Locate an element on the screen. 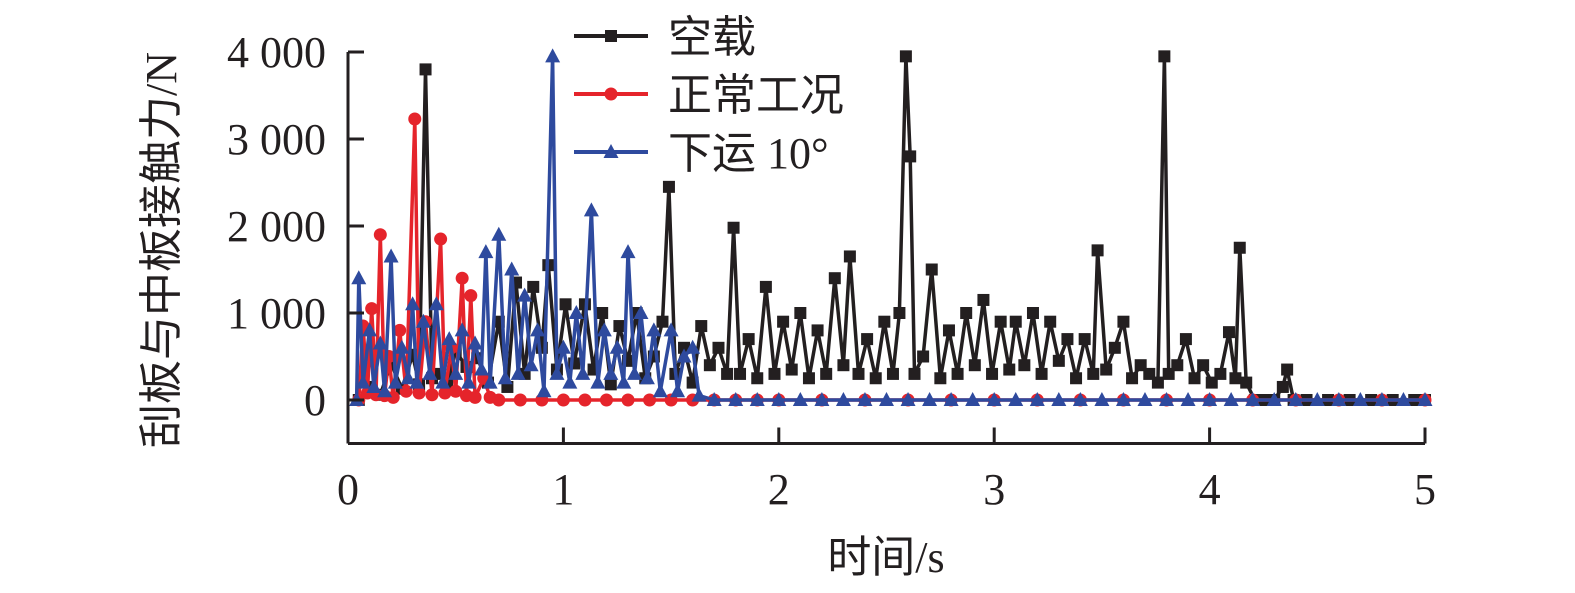 This screenshot has height=593, width=1575. legend-label: 下运 10° is located at coordinates (748, 153).